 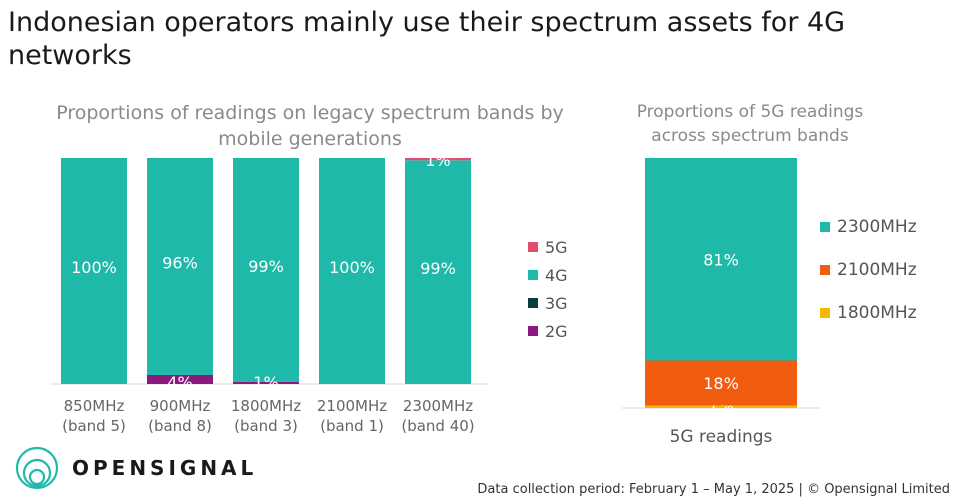 I want to click on right-legend-item-2300mhz: 2300MHz, so click(x=868, y=226).